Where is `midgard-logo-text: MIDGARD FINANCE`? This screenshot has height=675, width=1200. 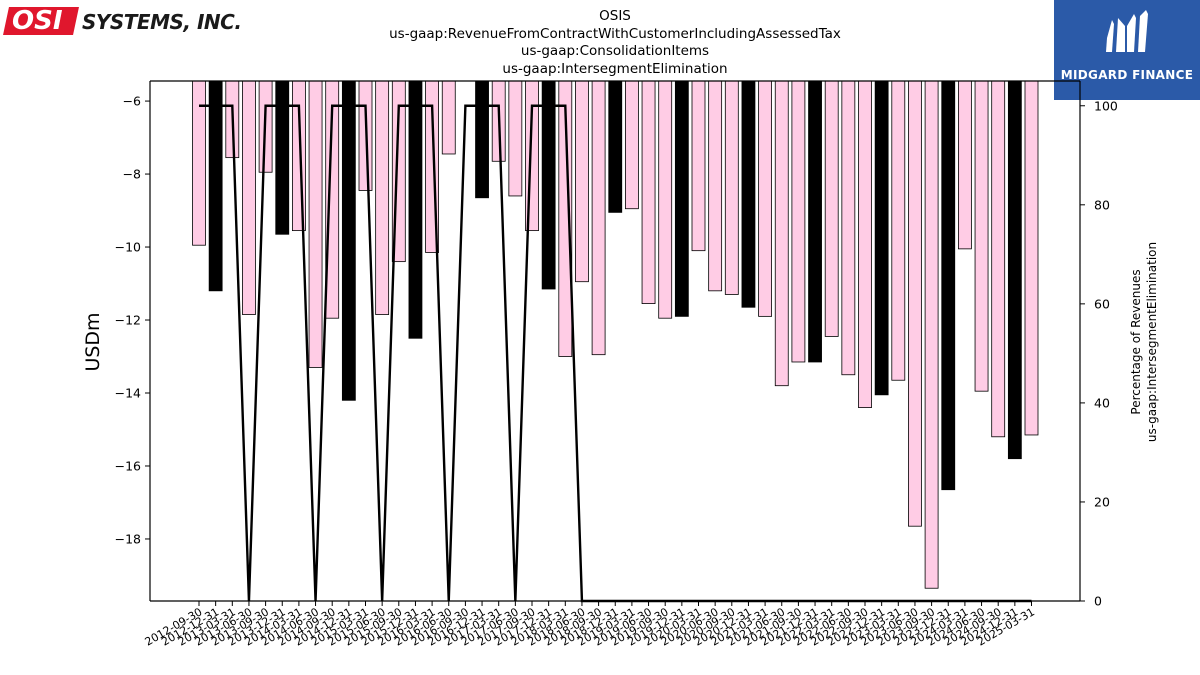
midgard-logo-text: MIDGARD FINANCE is located at coordinates (1127, 75).